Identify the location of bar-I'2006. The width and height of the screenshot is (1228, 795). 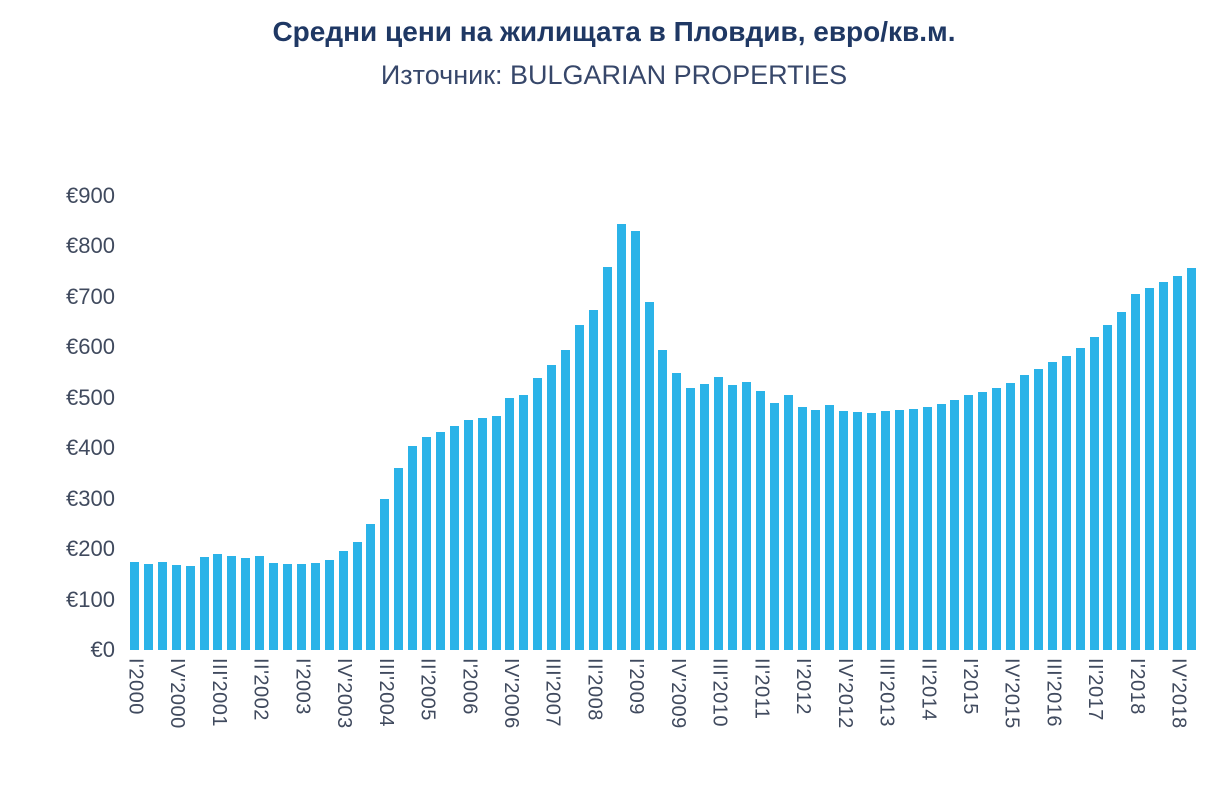
(468, 534).